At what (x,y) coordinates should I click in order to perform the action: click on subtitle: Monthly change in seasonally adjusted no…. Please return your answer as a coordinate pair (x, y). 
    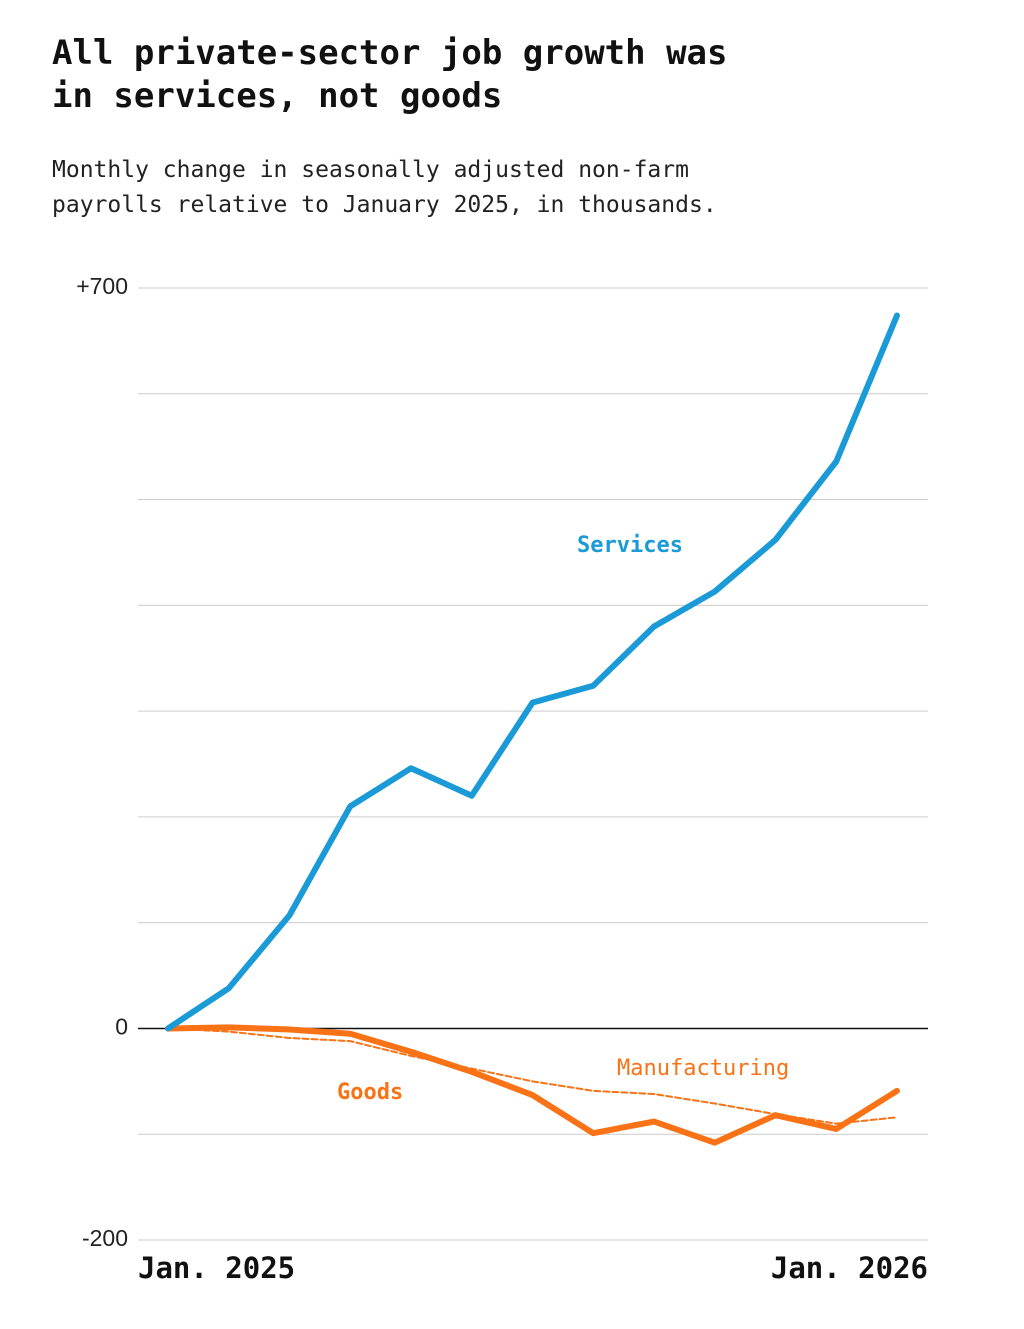
    Looking at the image, I should click on (370, 170).